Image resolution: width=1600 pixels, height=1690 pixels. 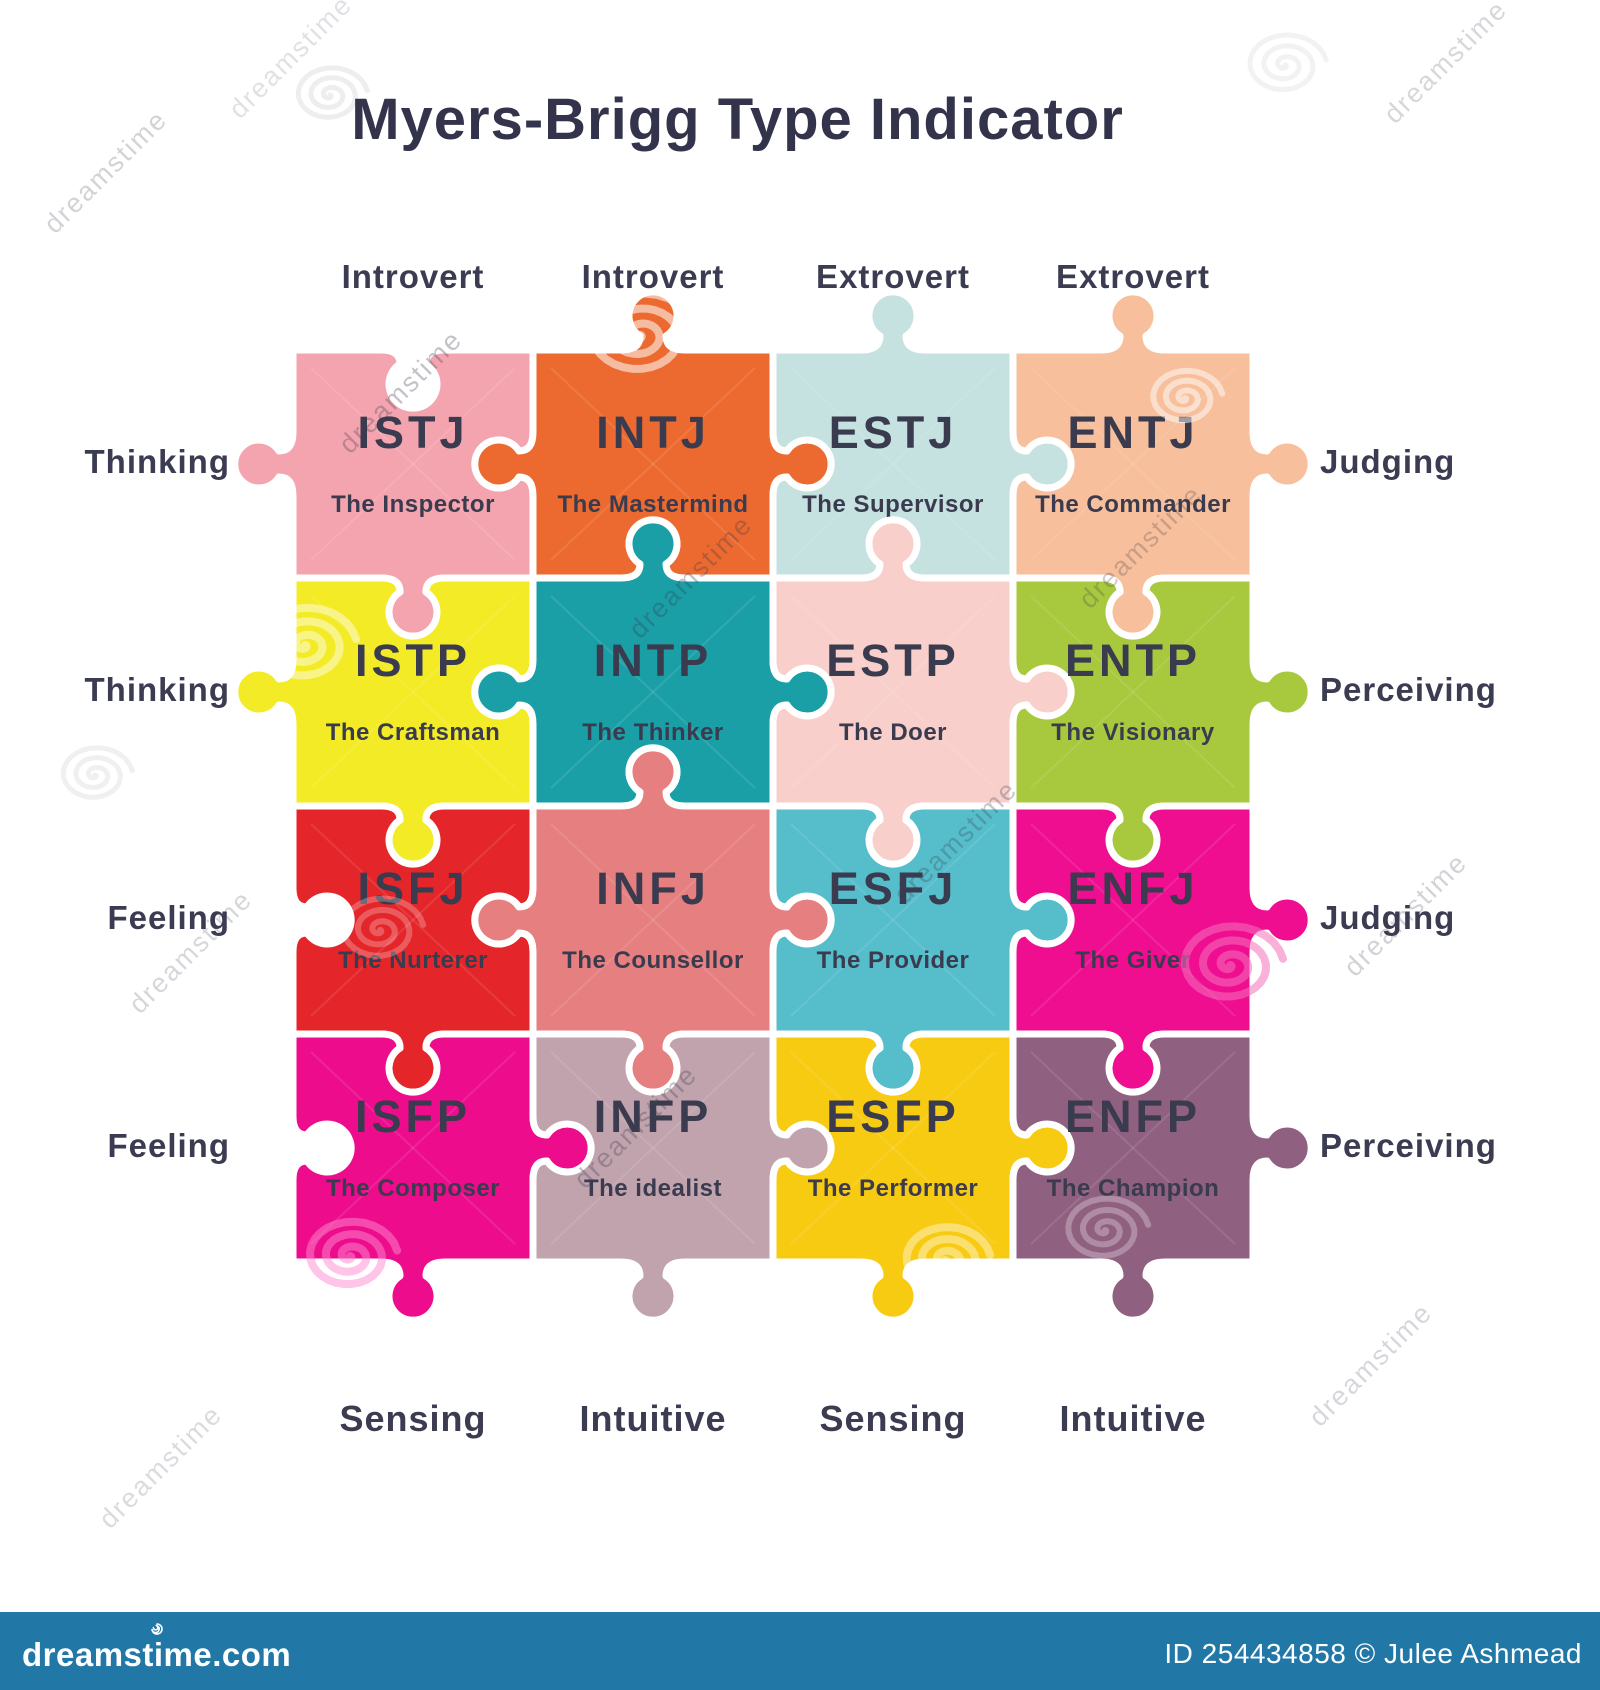 I want to click on dreamstime-logo: dreamstime.com, so click(x=157, y=1654).